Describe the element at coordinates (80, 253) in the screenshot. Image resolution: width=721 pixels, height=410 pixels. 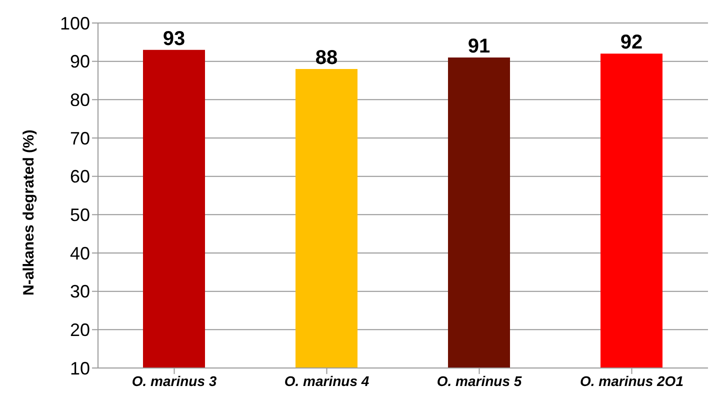
I see `y-tick-label: 40` at that location.